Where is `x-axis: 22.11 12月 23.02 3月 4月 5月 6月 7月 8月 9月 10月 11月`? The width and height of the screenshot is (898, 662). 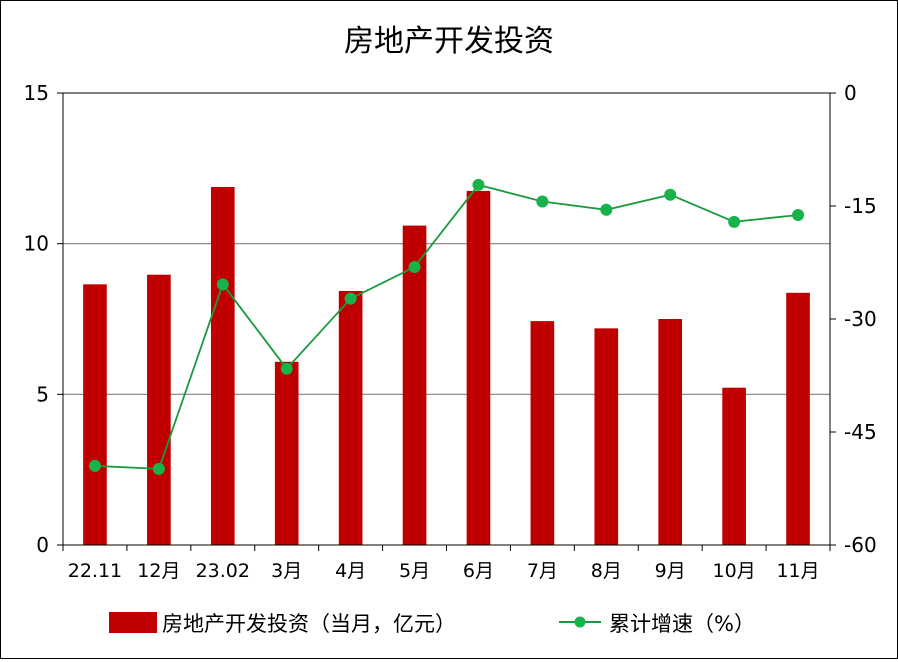
x-axis: 22.11 12月 23.02 3月 4月 5月 6月 7月 8月 9月 10月 11月 is located at coordinates (446, 563).